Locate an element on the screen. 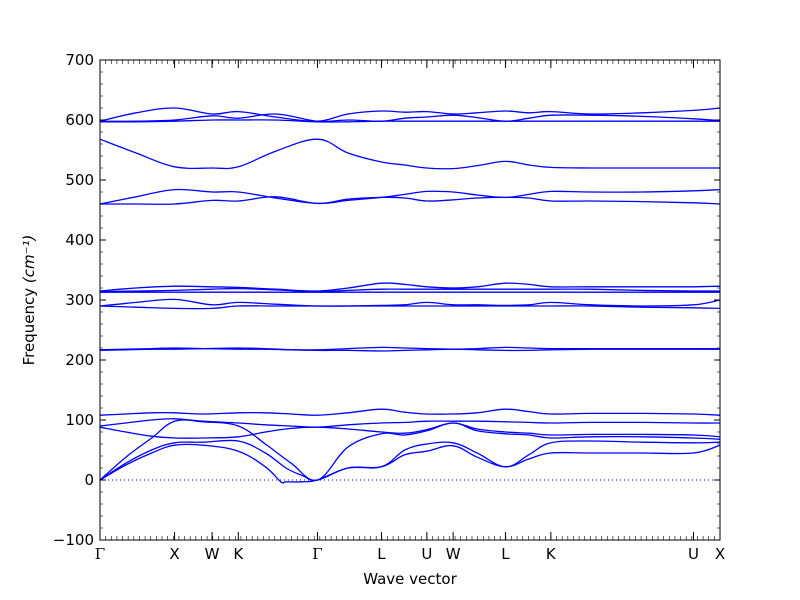 The image size is (800, 600). y-tick-label: 200 is located at coordinates (79, 360).